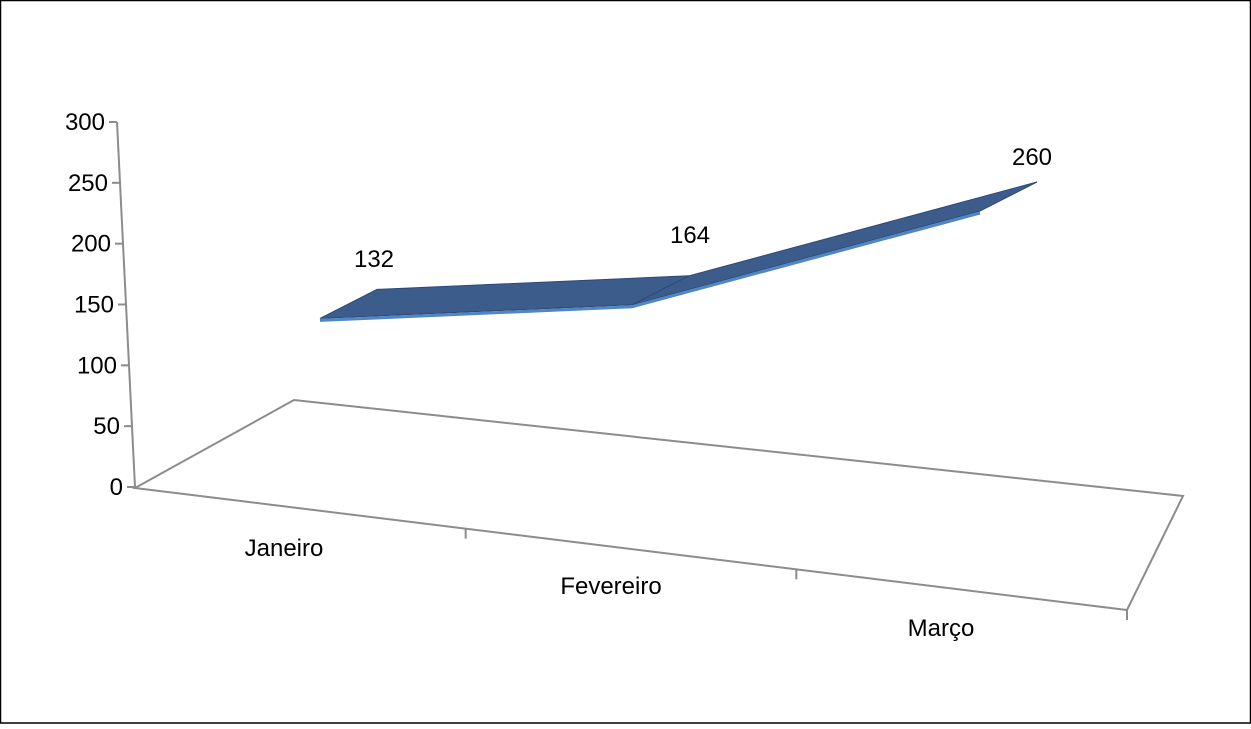  I want to click on category-label-marco: Março, so click(941, 628).